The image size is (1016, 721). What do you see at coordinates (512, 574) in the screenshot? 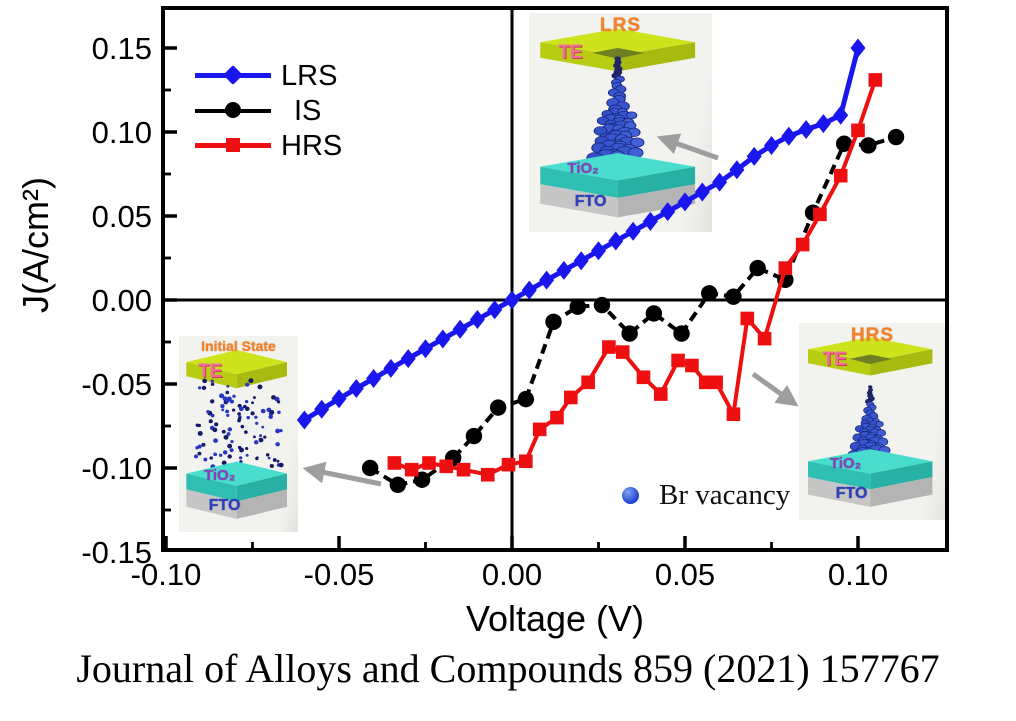
I see `x-tick-label: 0.00` at bounding box center [512, 574].